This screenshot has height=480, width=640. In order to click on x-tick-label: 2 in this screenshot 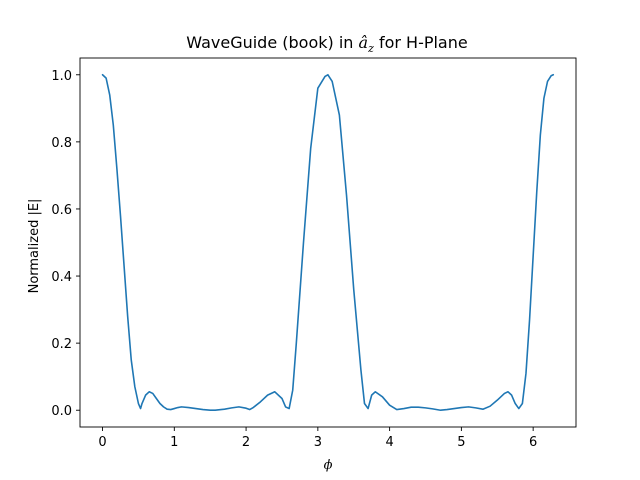, I will do `click(246, 442)`.